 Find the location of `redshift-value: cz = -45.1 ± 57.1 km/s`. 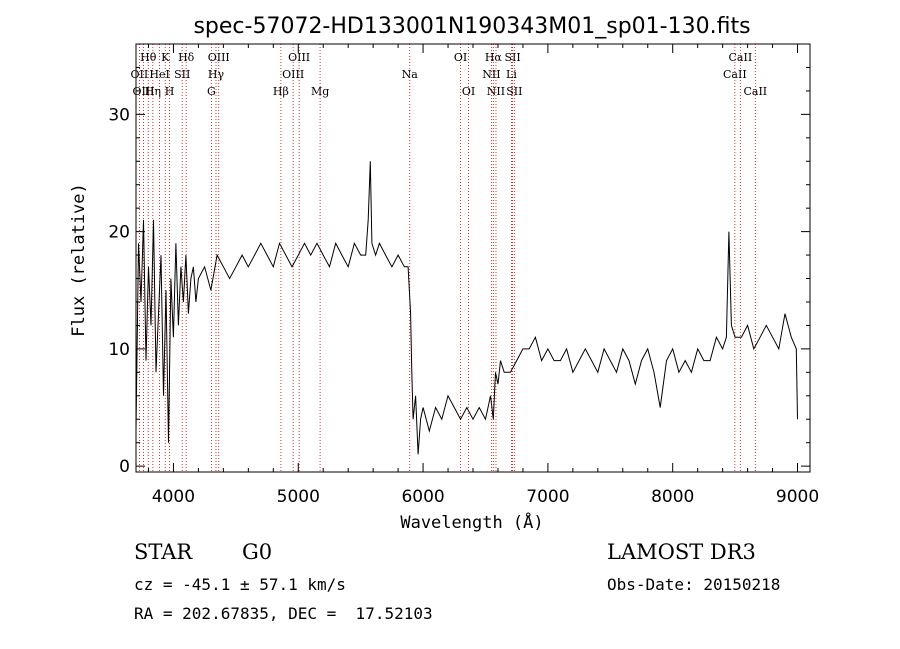

redshift-value: cz = -45.1 ± 57.1 km/s is located at coordinates (240, 584).